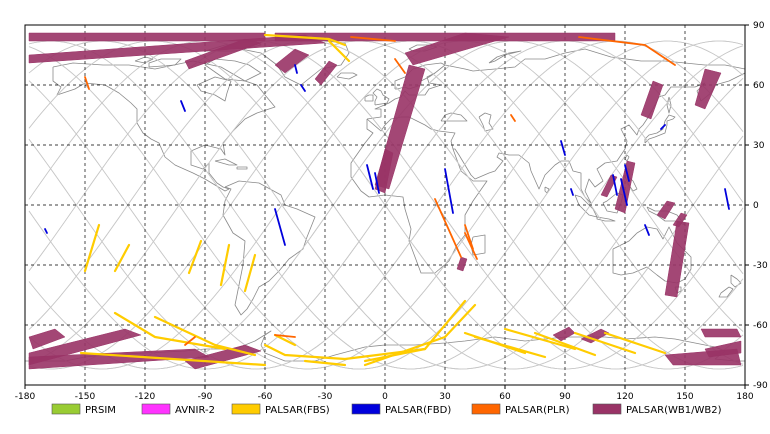 The width and height of the screenshot is (770, 434). I want to click on legend-item: PALSAR(FBS), so click(280, 409).